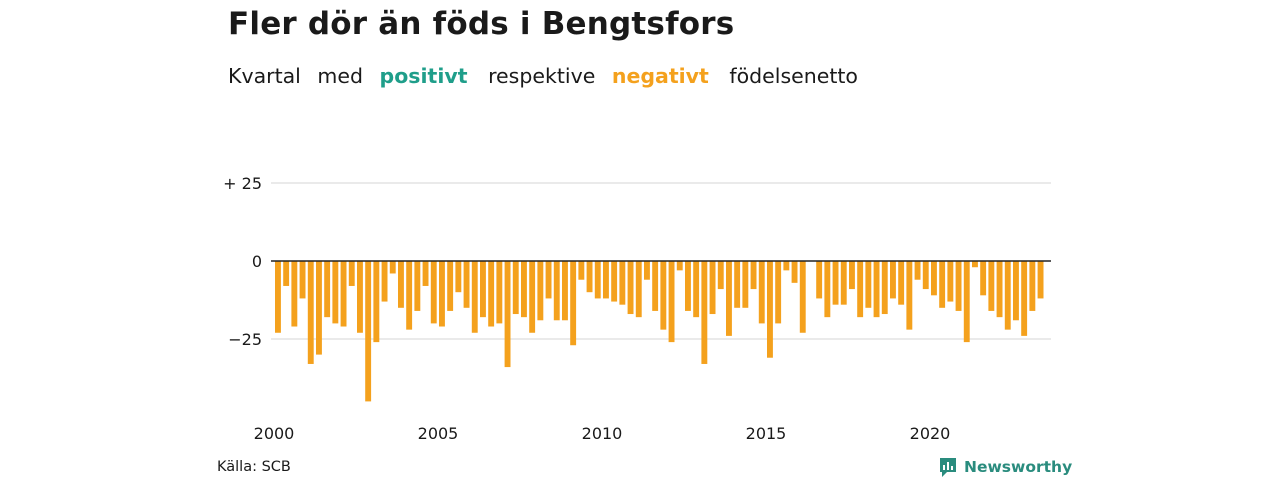 This screenshot has height=480, width=1280. Describe the element at coordinates (930, 433) in the screenshot. I see `x-tick-label: 2020` at that location.